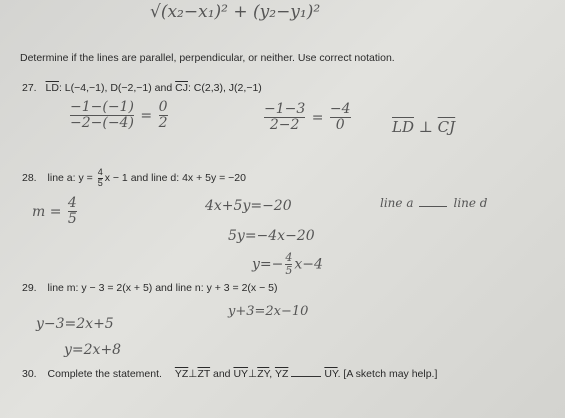 The image size is (565, 418). I want to click on text: . [A sketch may help.], so click(387, 374).